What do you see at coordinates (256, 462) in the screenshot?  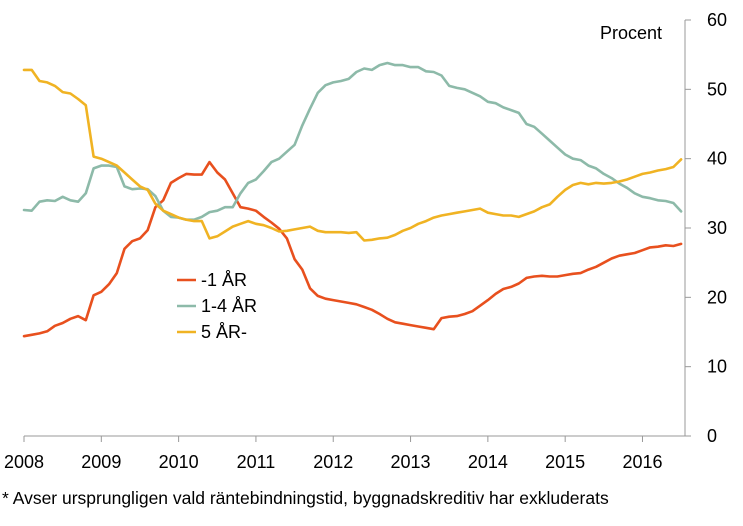 I see `x-tick-label: 2011` at bounding box center [256, 462].